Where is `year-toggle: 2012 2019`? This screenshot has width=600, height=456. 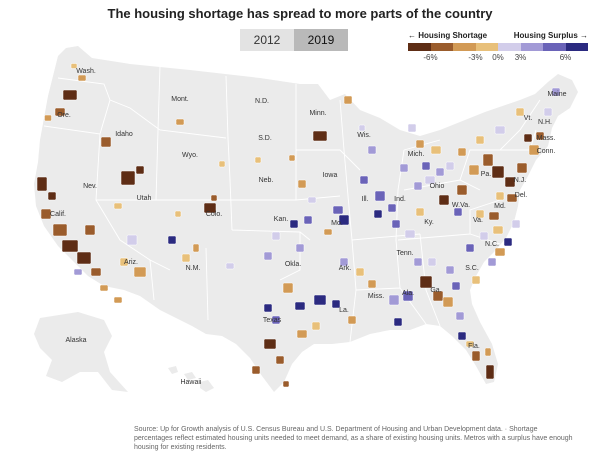 year-toggle: 2012 2019 is located at coordinates (294, 40).